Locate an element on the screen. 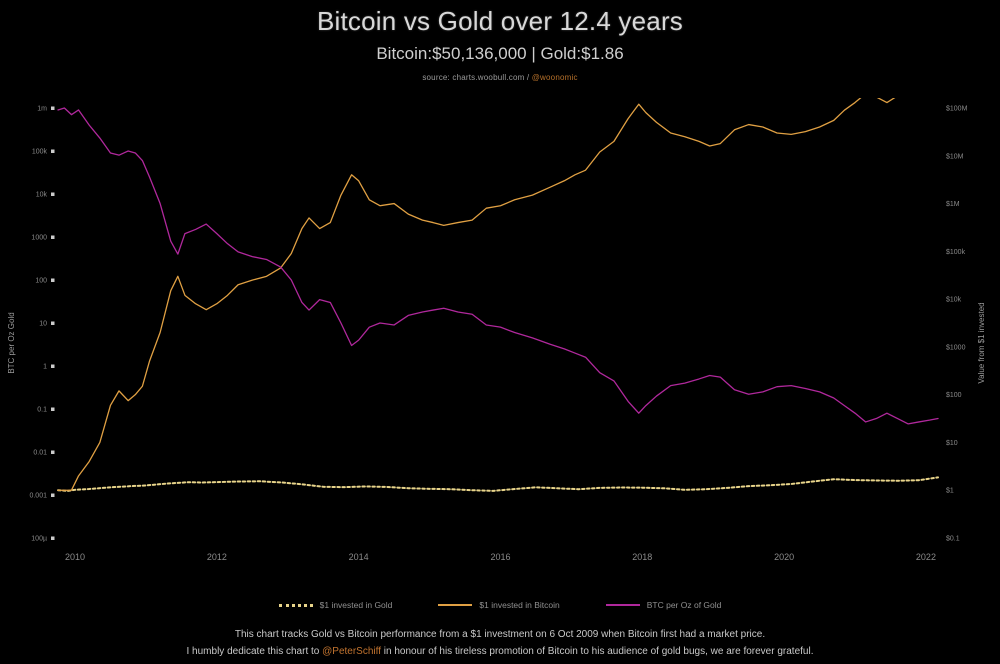  y-left-tick-label: 0.001 is located at coordinates (38, 496).